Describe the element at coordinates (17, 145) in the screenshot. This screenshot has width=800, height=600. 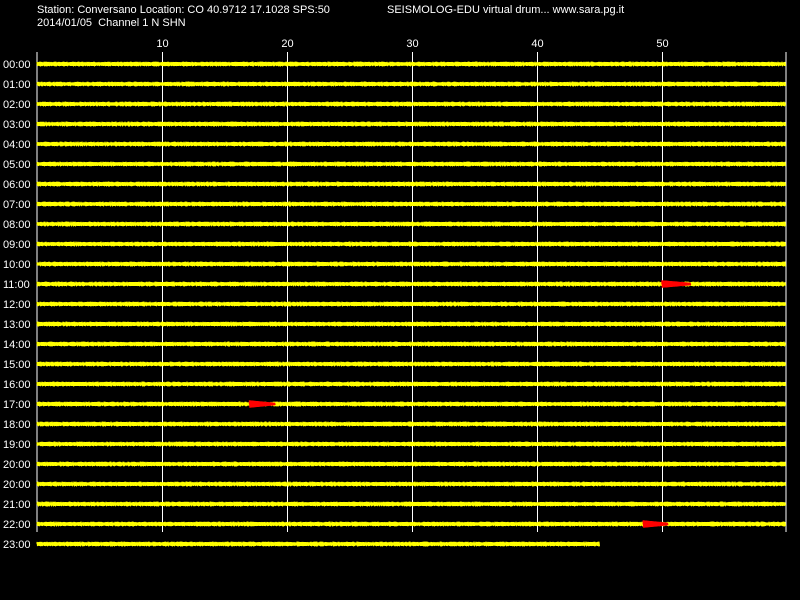
I see `row-label: 04:00` at that location.